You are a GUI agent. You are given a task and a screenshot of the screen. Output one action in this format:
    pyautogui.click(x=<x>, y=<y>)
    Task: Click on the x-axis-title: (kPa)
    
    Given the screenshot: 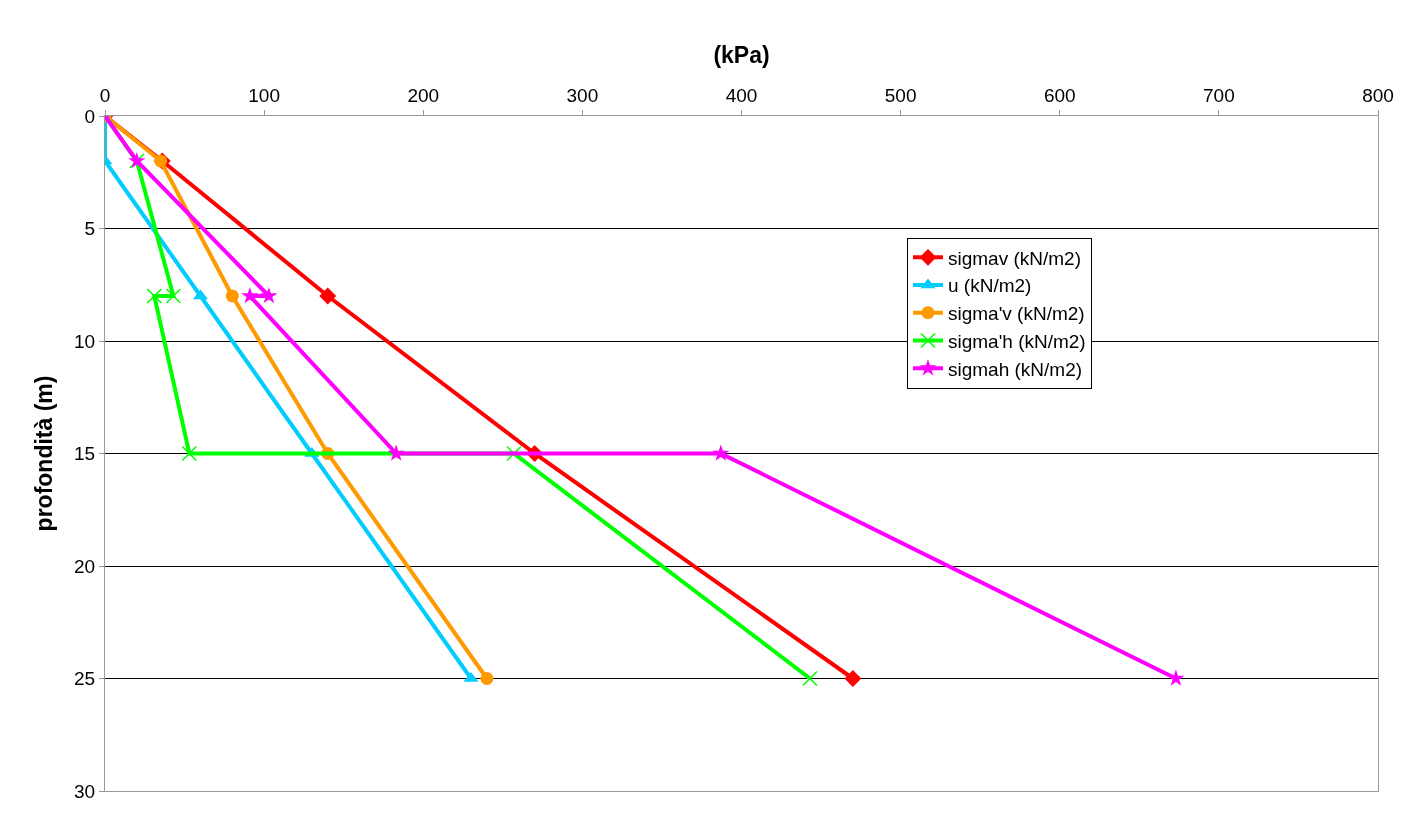 What is the action you would take?
    pyautogui.click(x=741, y=54)
    